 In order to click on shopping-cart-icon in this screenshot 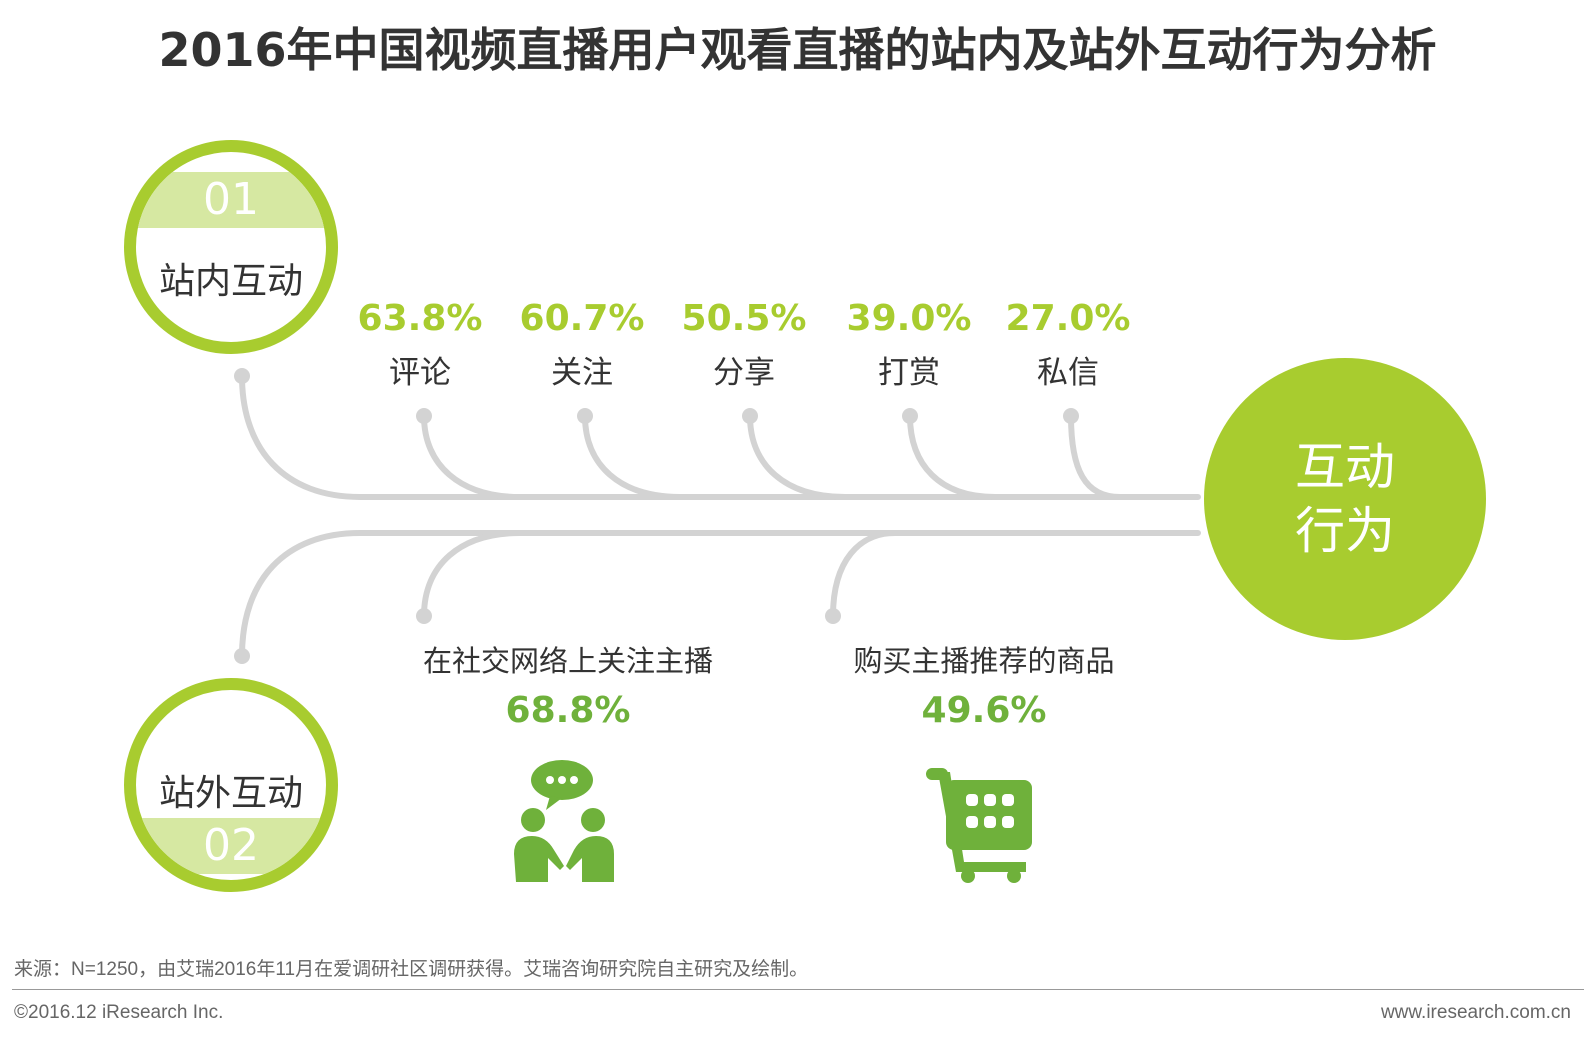, I will do `click(982, 827)`.